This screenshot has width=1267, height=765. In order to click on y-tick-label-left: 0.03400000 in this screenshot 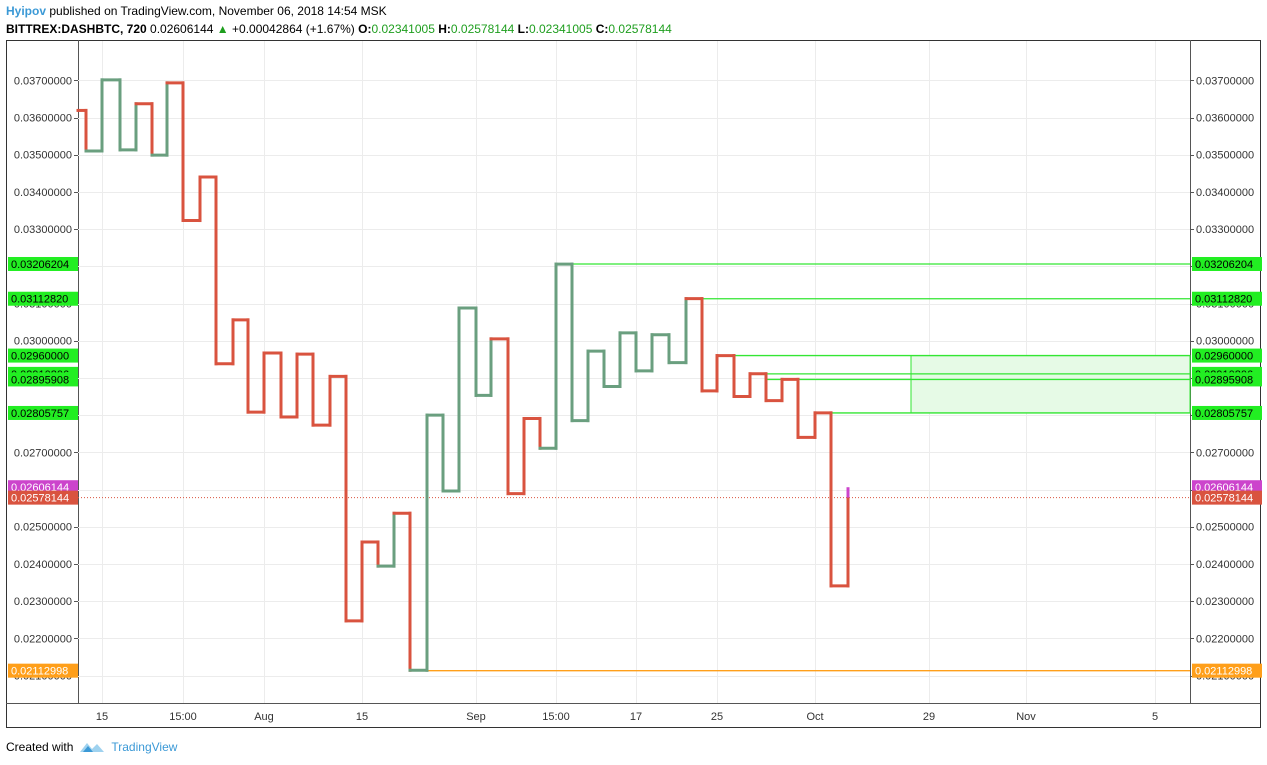, I will do `click(43, 193)`.